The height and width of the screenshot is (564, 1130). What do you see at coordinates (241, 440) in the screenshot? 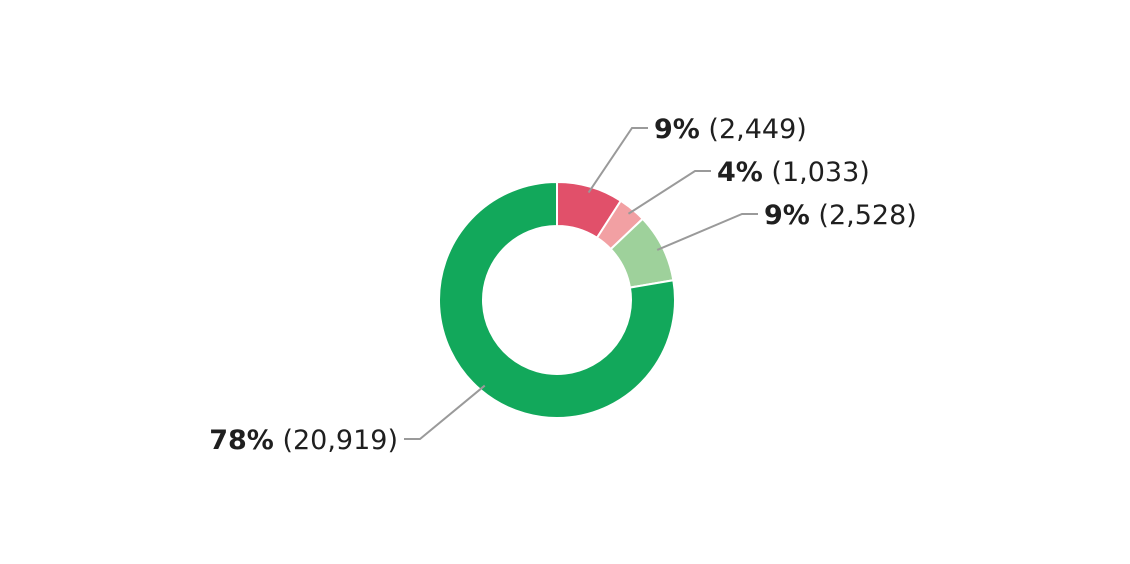
I see `data-label-percent-3: 78%` at bounding box center [241, 440].